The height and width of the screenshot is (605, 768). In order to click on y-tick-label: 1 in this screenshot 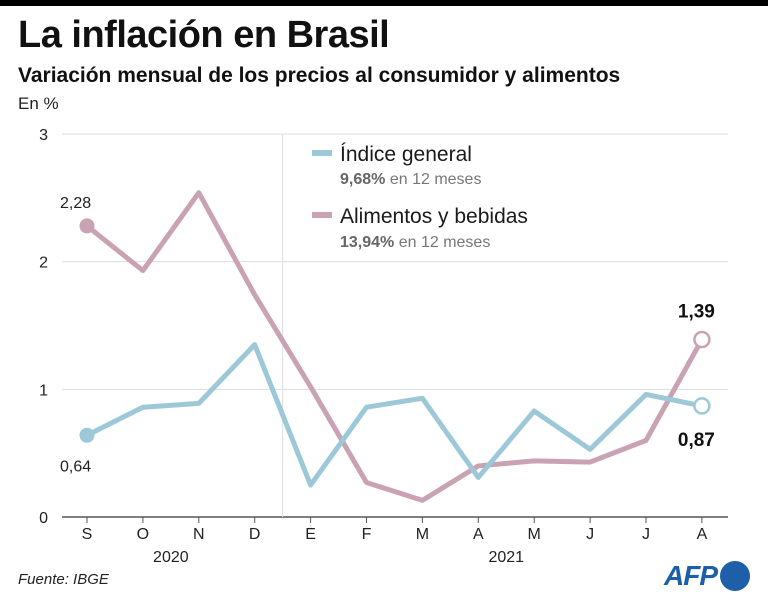, I will do `click(43, 390)`.